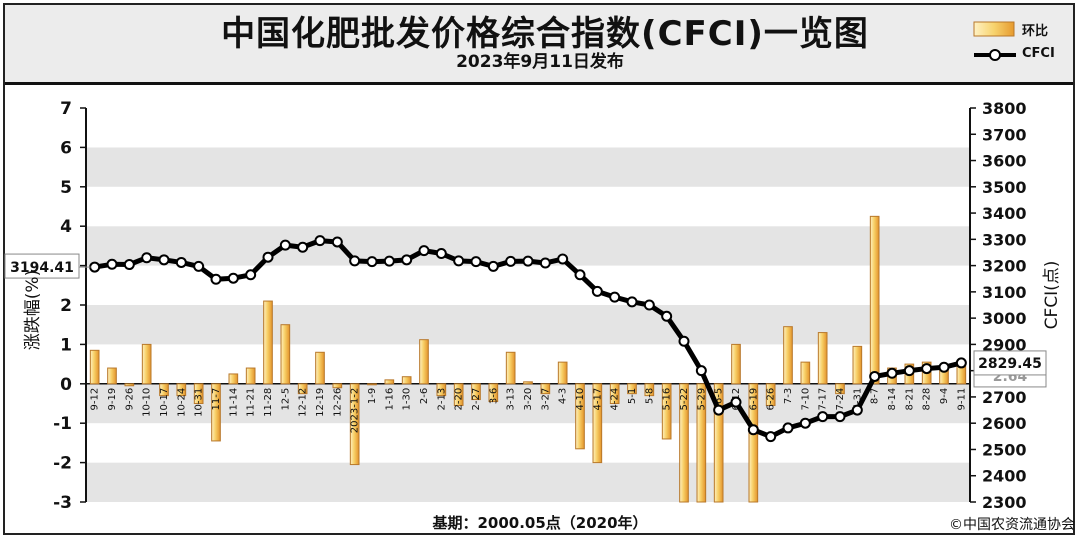  I want to click on x-tick-label: 4-17, so click(597, 399).